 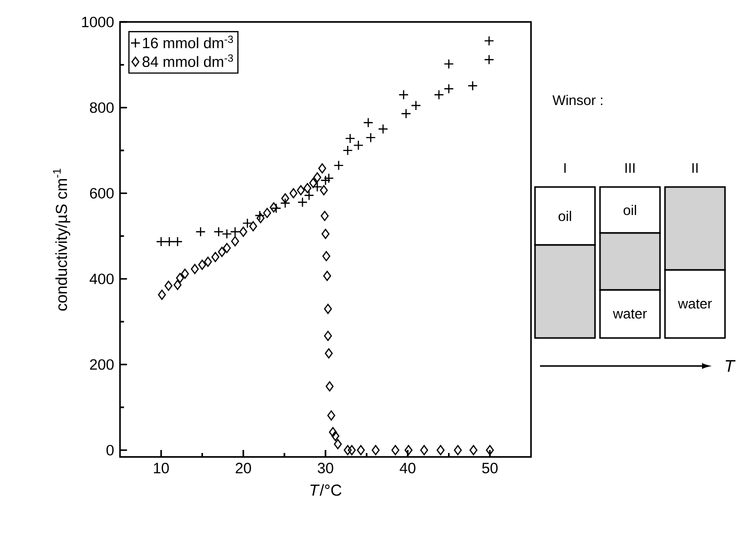 What do you see at coordinates (187, 61) in the screenshot?
I see `legend-label: 84 mmol dm$^{-3}$` at bounding box center [187, 61].